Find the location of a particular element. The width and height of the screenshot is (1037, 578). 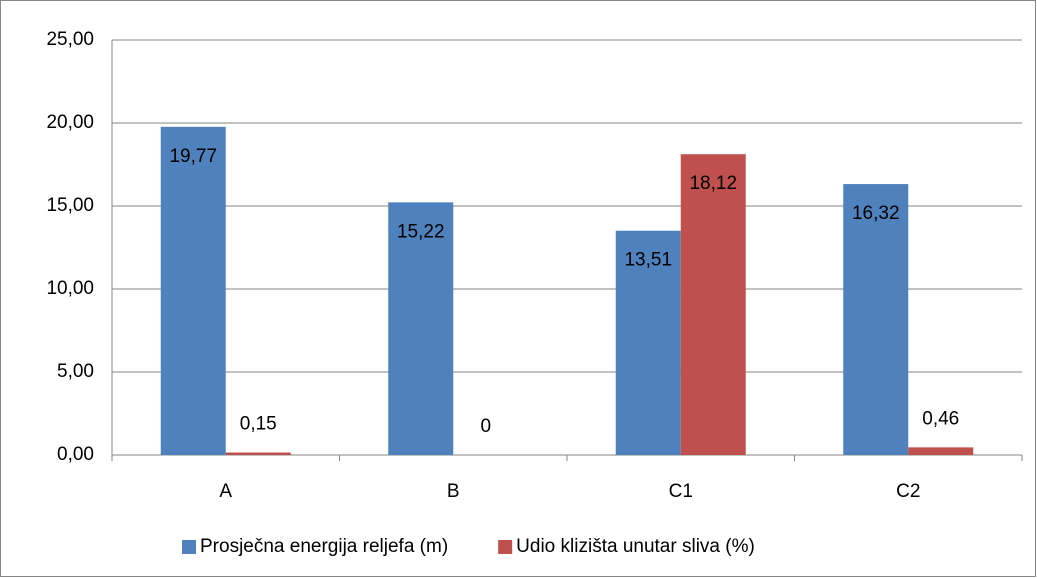

y-tick-label: 10,00 is located at coordinates (70, 288).